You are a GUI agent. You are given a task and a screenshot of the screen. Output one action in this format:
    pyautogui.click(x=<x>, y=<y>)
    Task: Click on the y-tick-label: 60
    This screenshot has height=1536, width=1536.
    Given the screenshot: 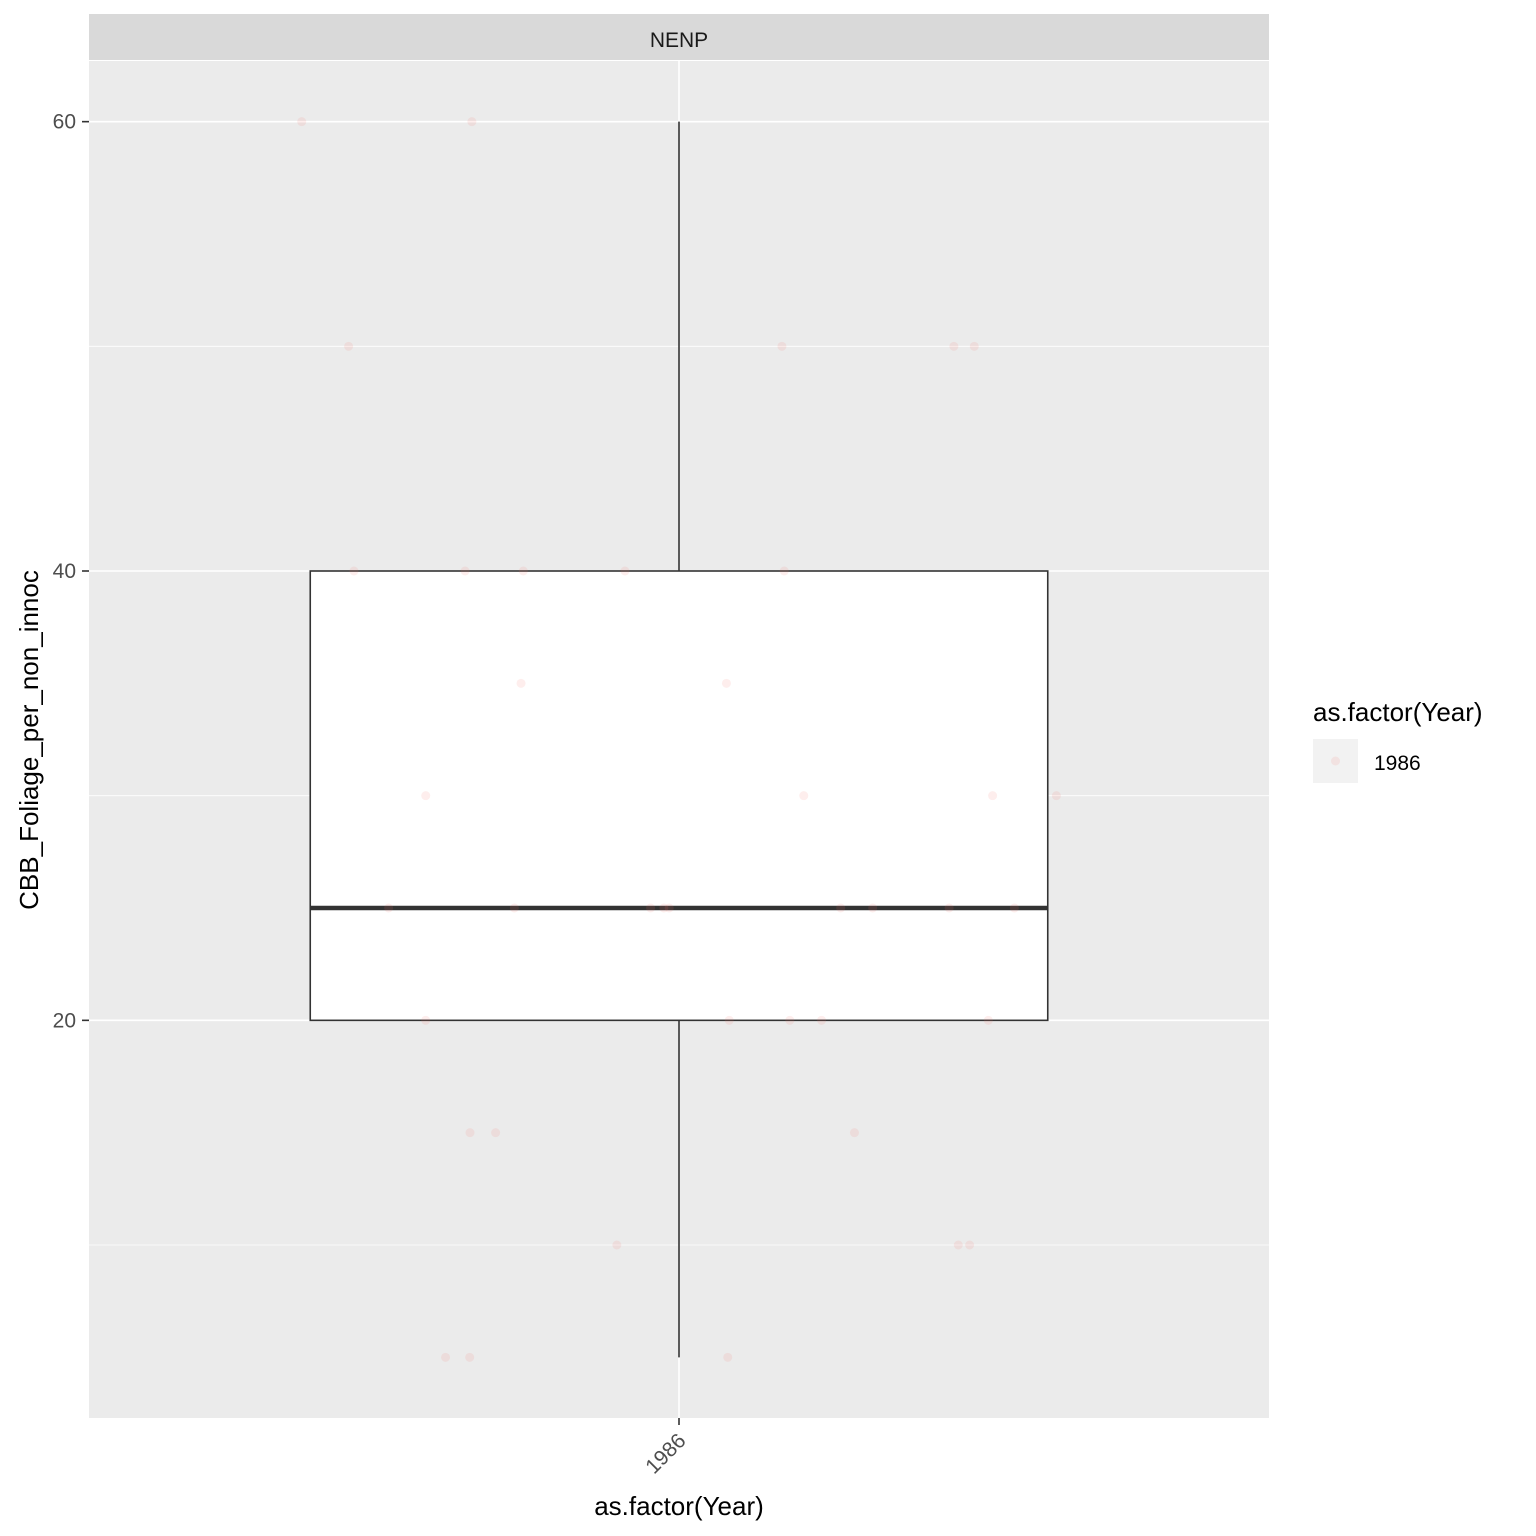 What is the action you would take?
    pyautogui.click(x=64, y=122)
    